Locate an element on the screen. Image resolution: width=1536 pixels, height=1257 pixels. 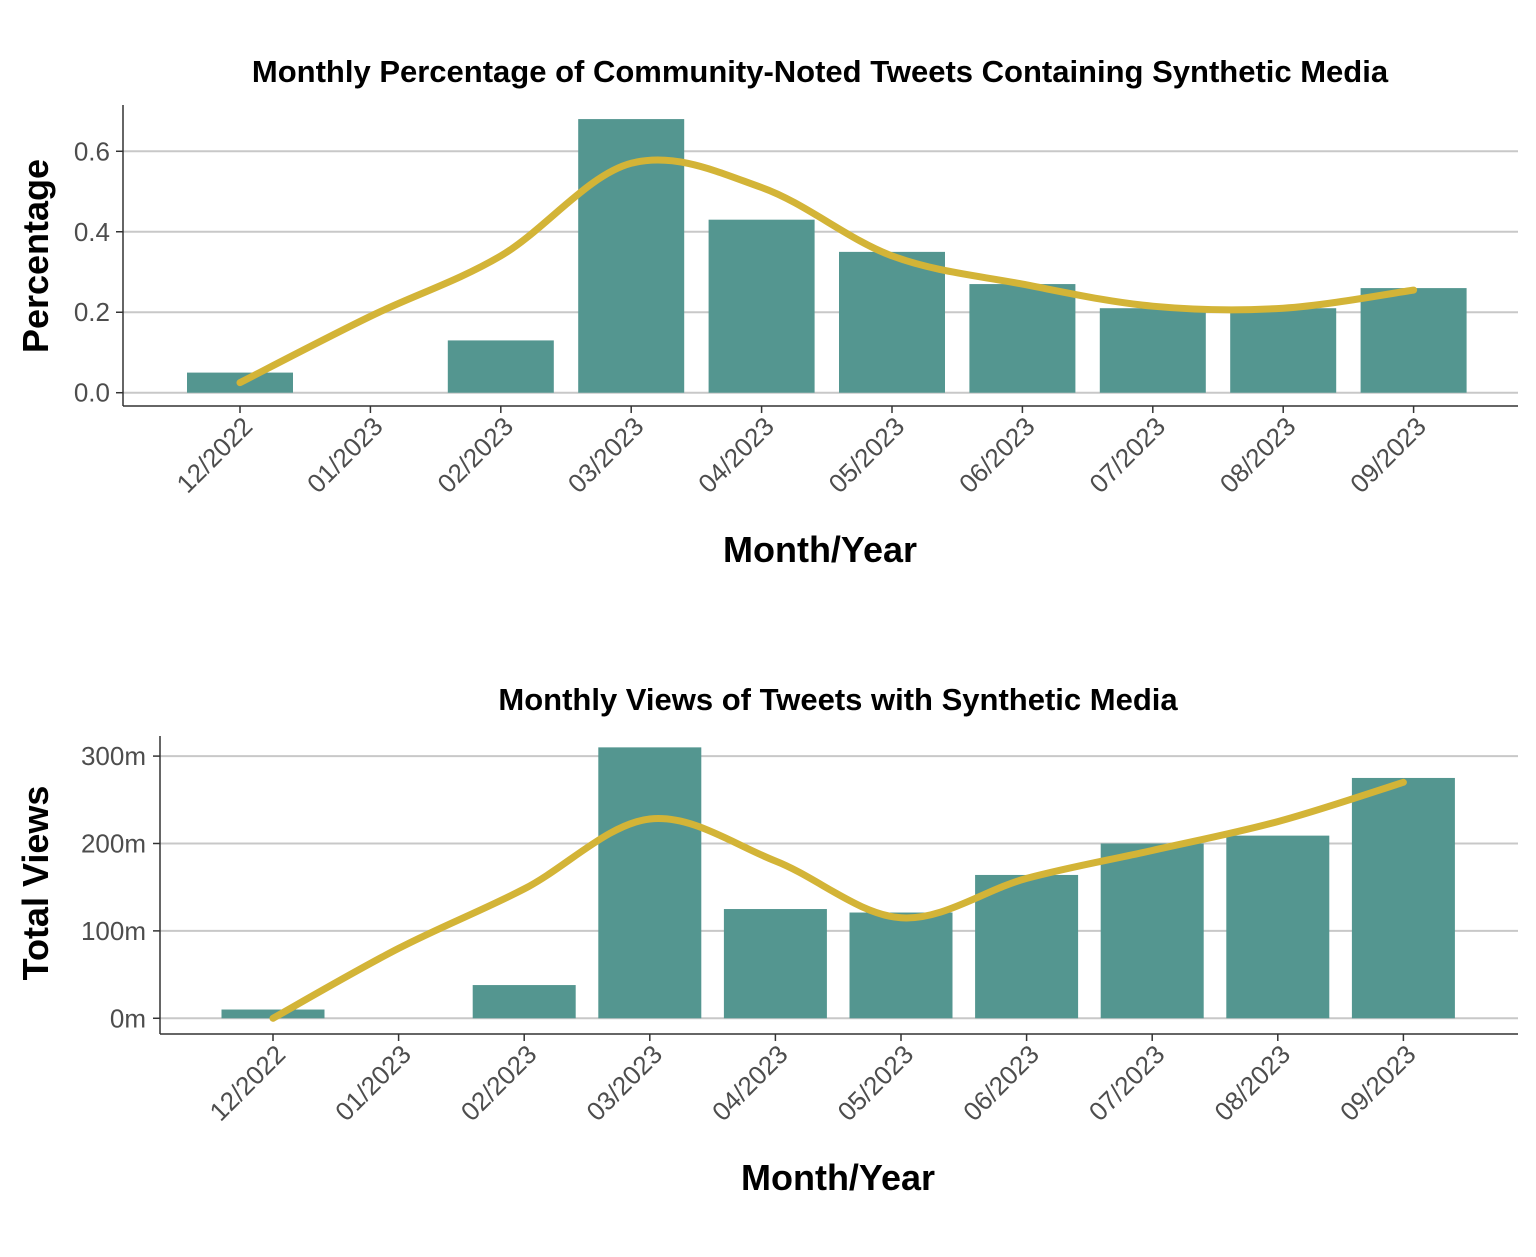
y-axis-title: Percentage is located at coordinates (35, 256).